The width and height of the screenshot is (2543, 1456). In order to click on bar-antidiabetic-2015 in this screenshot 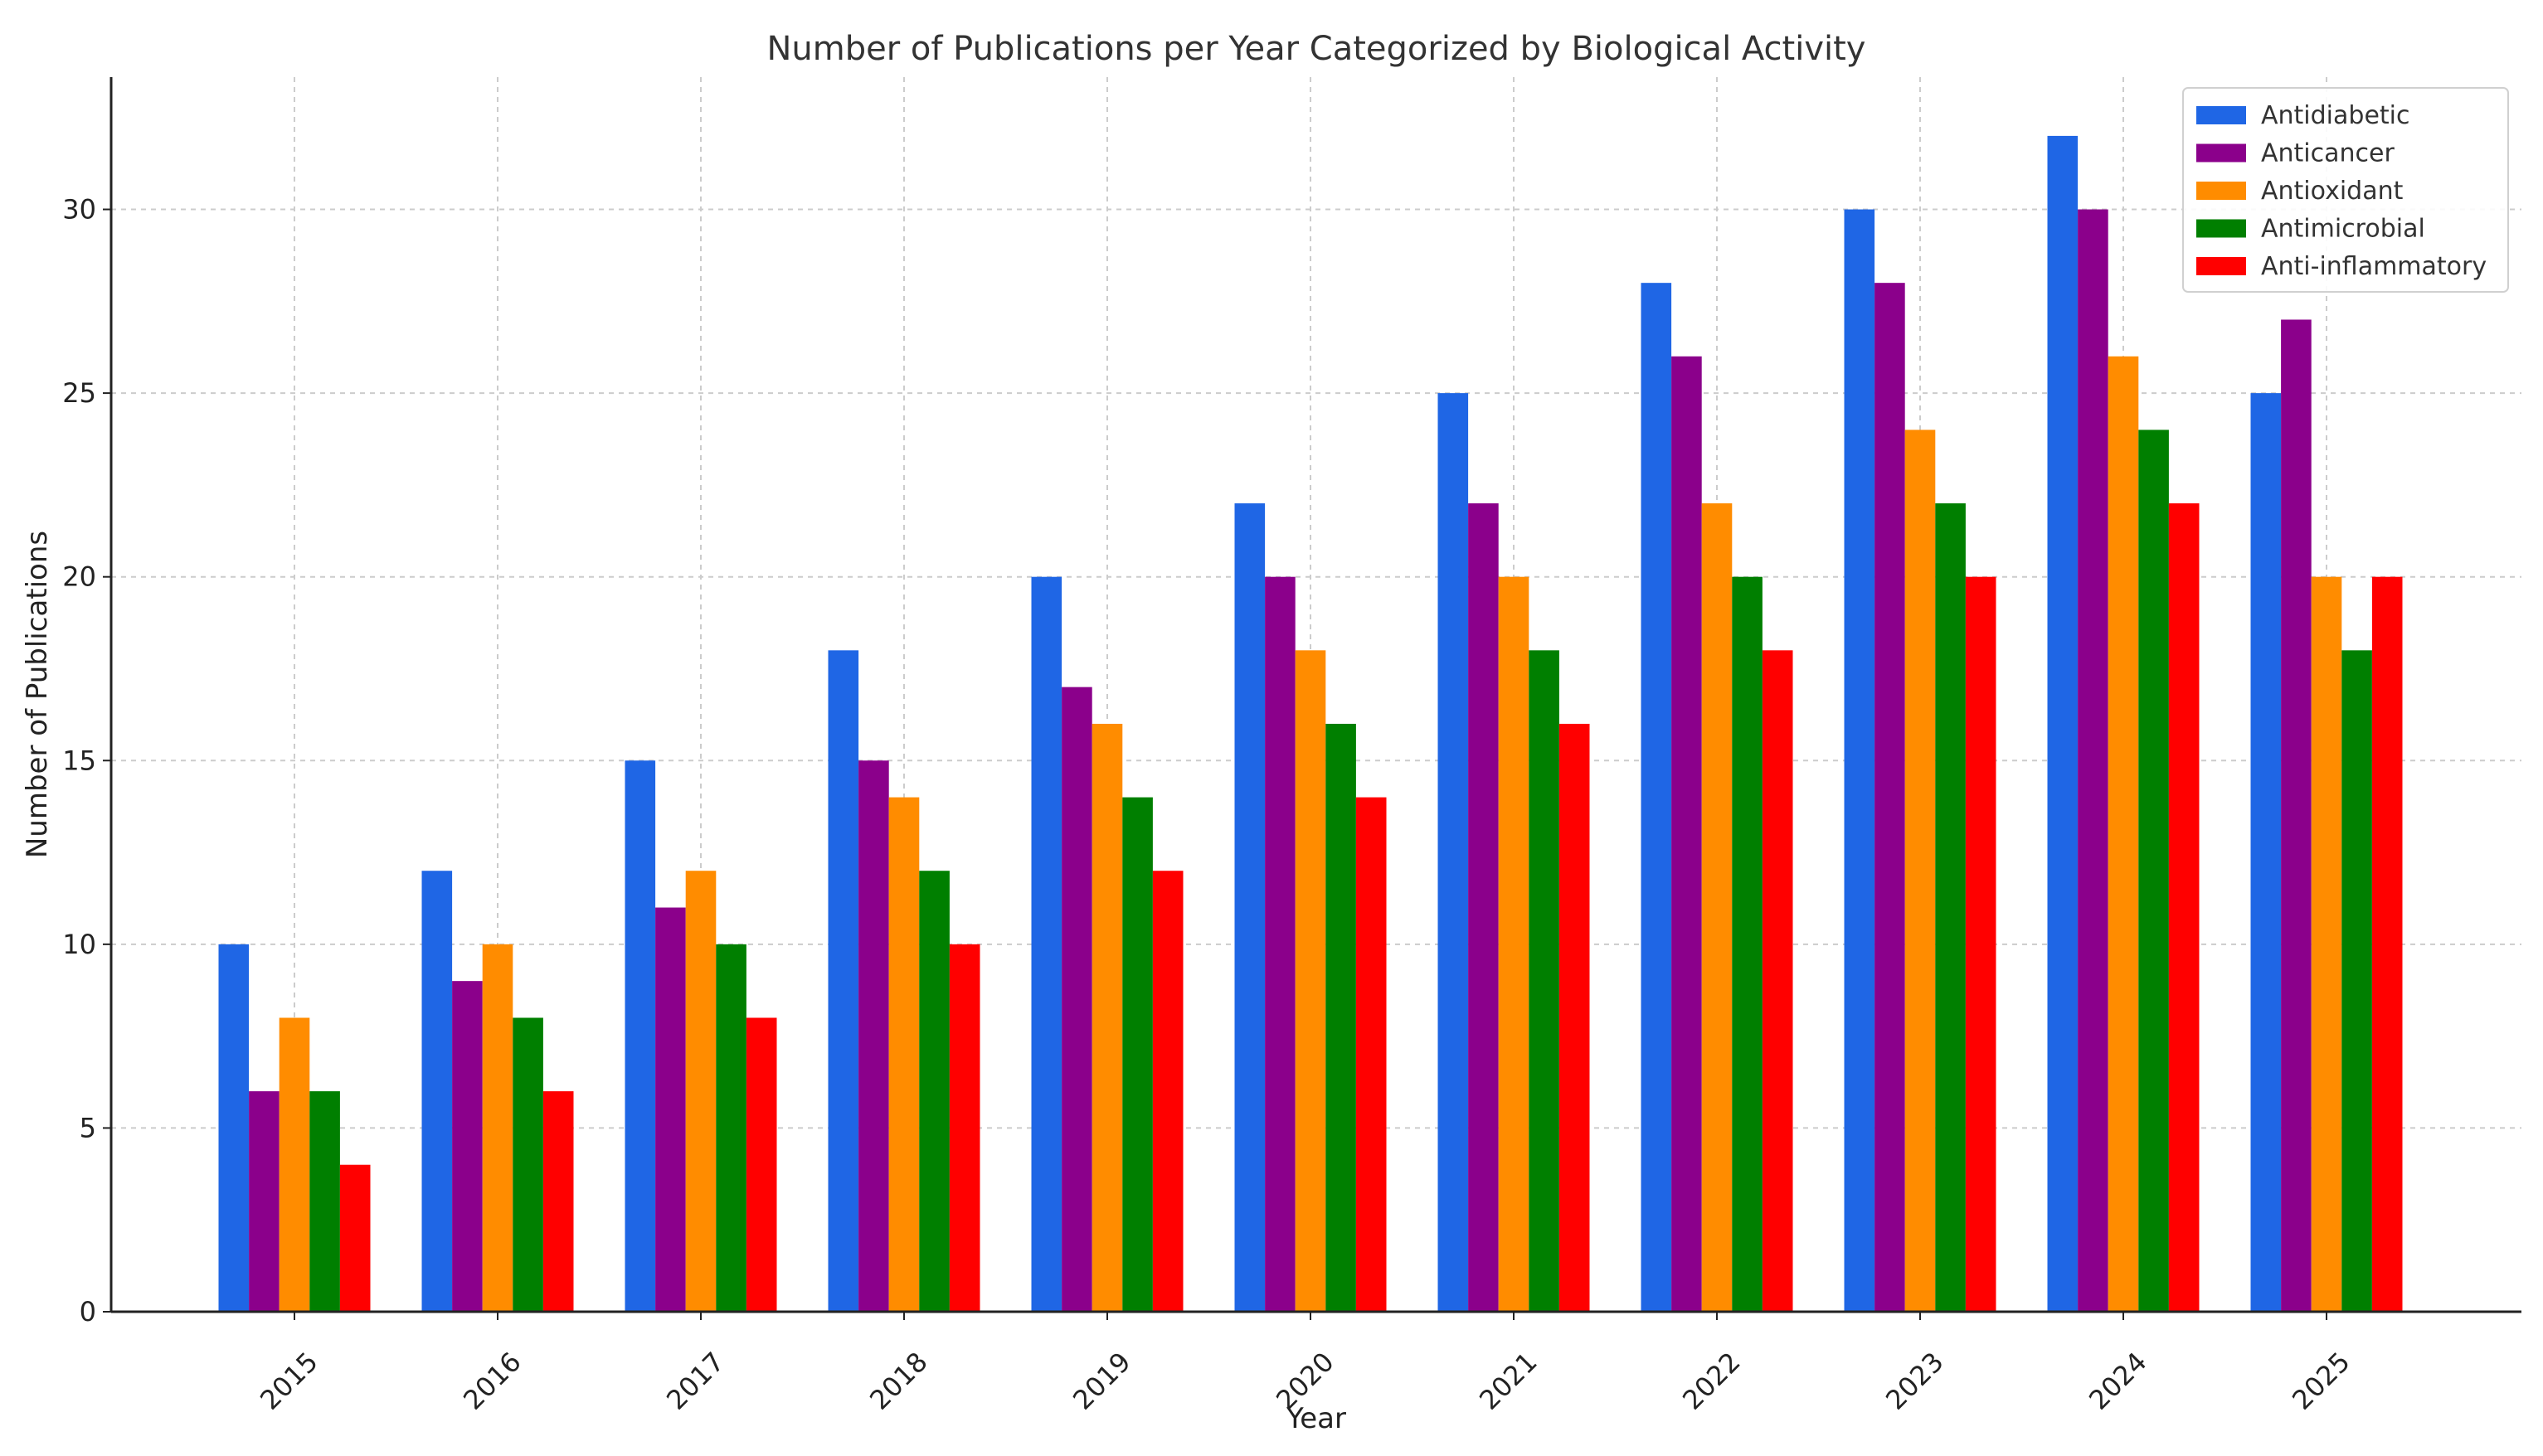, I will do `click(234, 1128)`.